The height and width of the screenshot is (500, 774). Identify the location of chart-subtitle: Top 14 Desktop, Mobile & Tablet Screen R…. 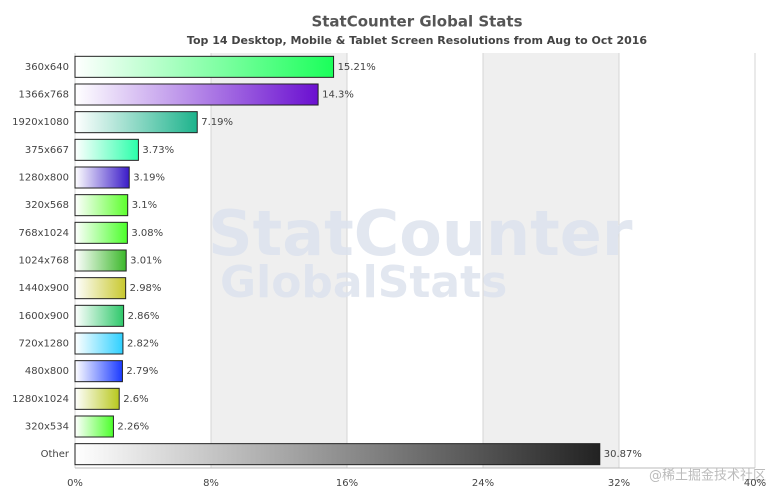
(417, 40).